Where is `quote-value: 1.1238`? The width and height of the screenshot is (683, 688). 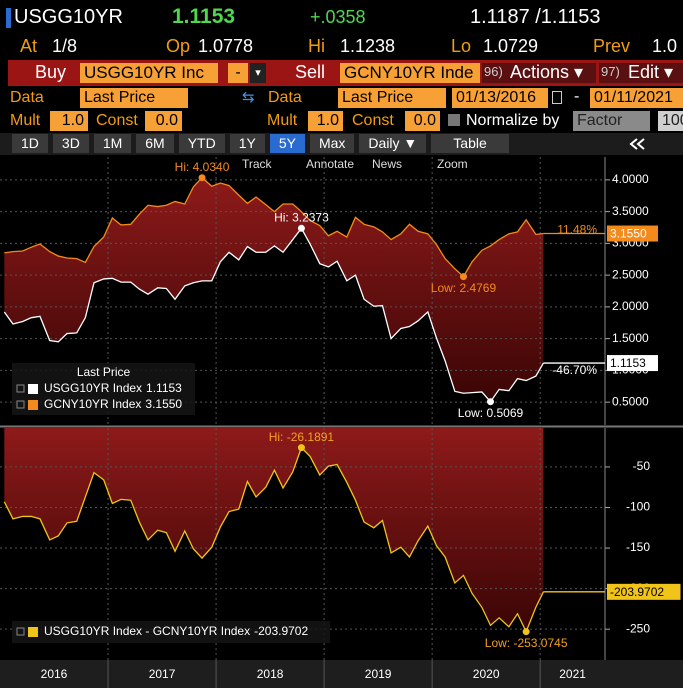
quote-value: 1.1238 is located at coordinates (368, 46).